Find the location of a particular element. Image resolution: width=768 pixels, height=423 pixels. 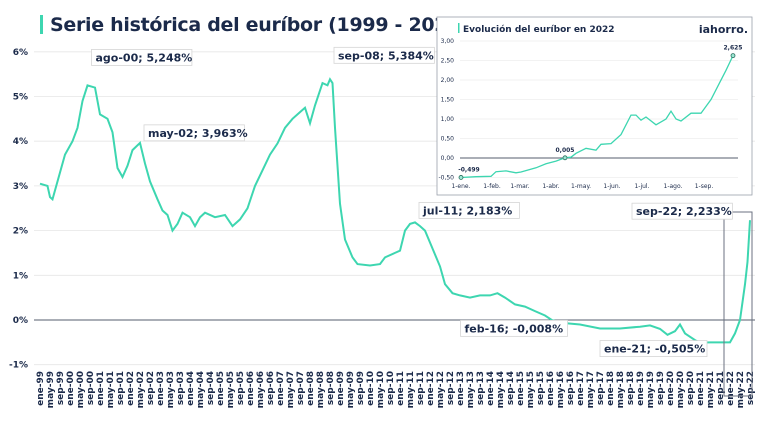

inset-x-tick-label: 1-may. is located at coordinates (581, 186).